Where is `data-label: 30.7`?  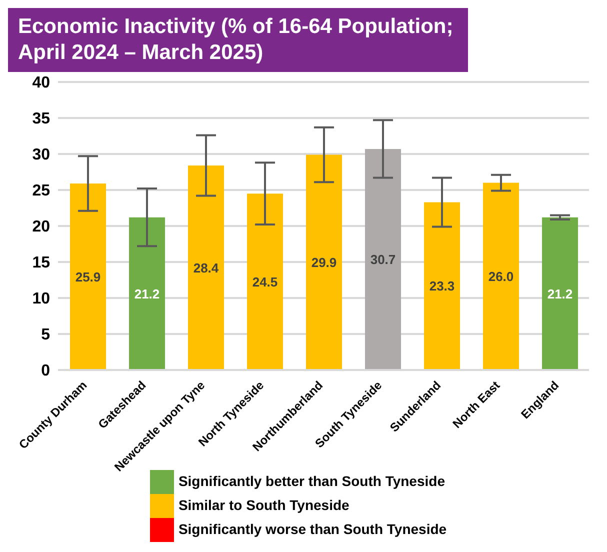 data-label: 30.7 is located at coordinates (383, 260).